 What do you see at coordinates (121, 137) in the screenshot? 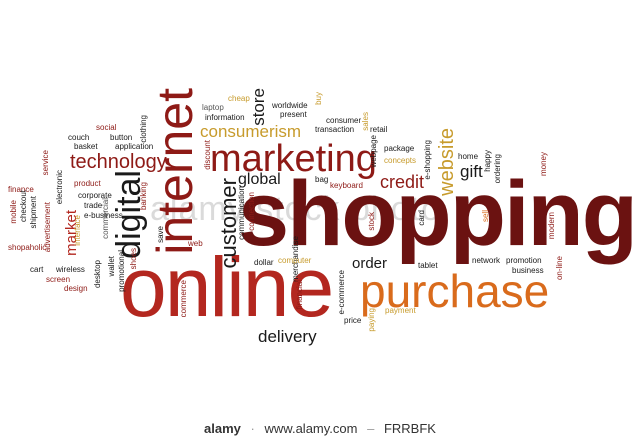
I see `word-button: button` at bounding box center [121, 137].